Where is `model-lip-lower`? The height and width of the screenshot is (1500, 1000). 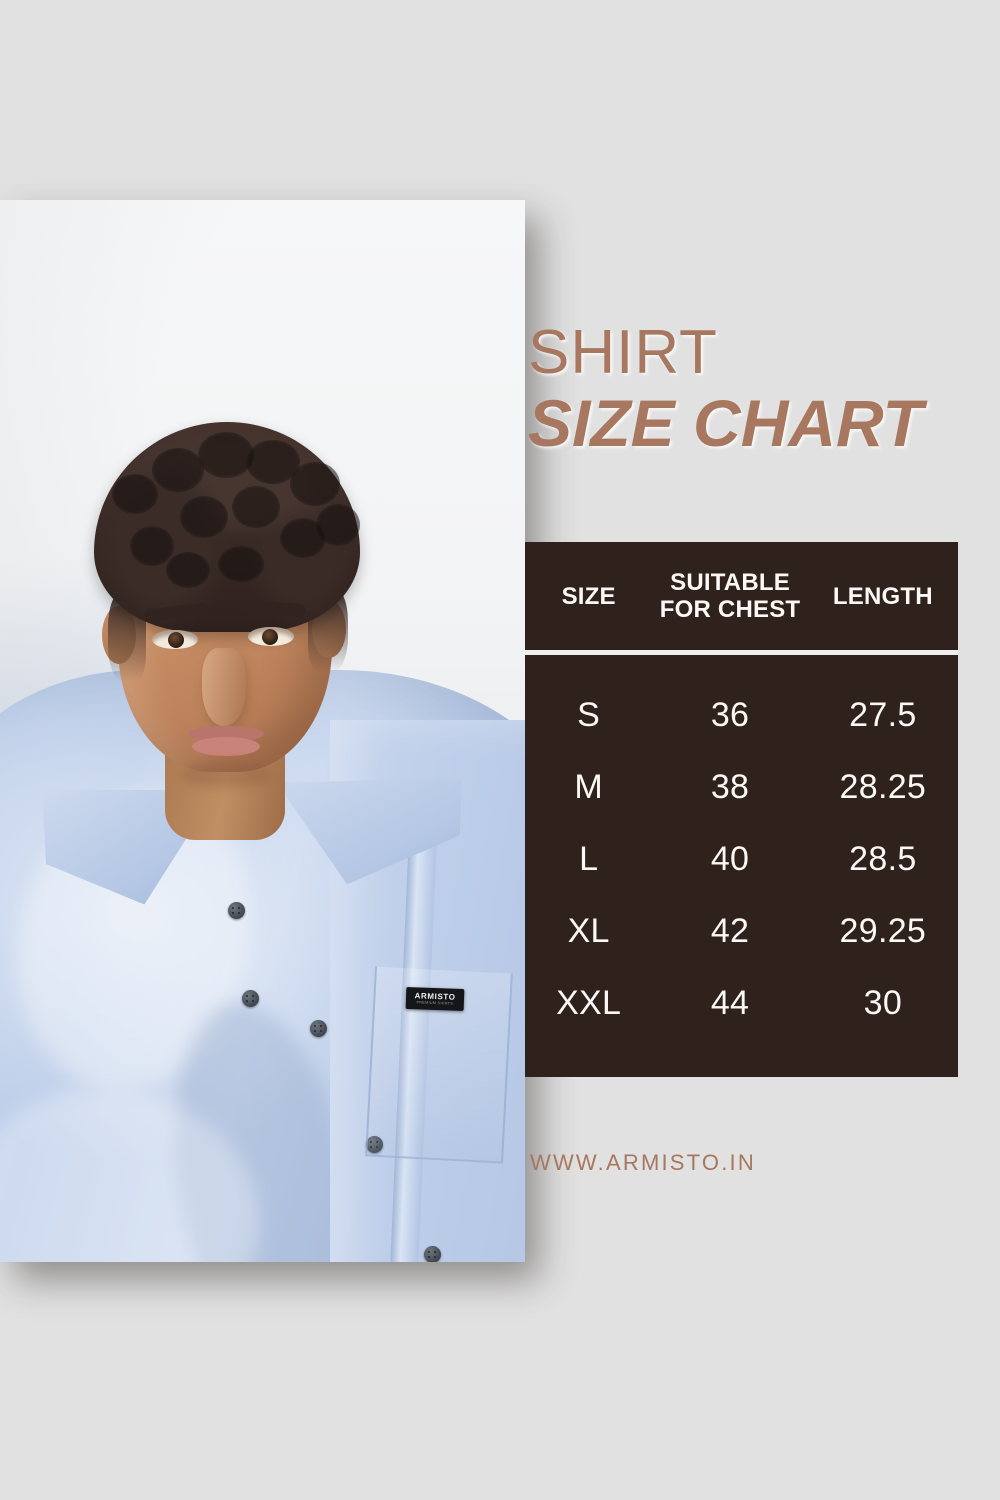 model-lip-lower is located at coordinates (226, 746).